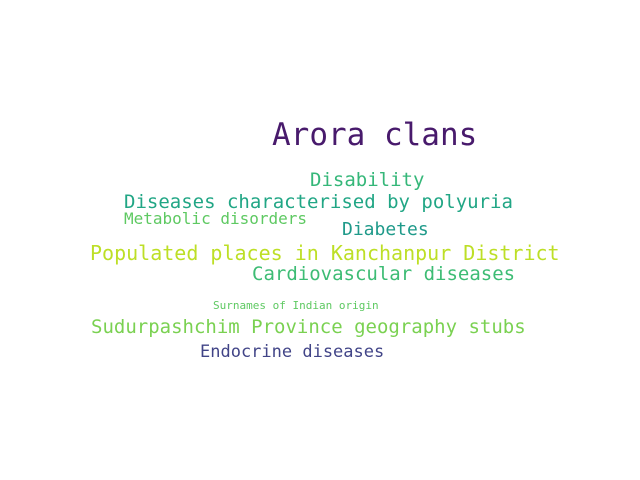 This screenshot has width=640, height=480. What do you see at coordinates (216, 218) in the screenshot?
I see `word-metabolic-disorders: Metabolic disorders` at bounding box center [216, 218].